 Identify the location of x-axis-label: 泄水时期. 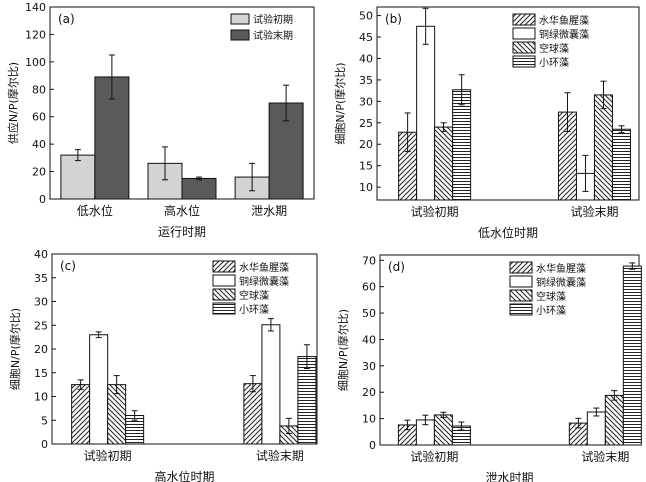
(509, 476).